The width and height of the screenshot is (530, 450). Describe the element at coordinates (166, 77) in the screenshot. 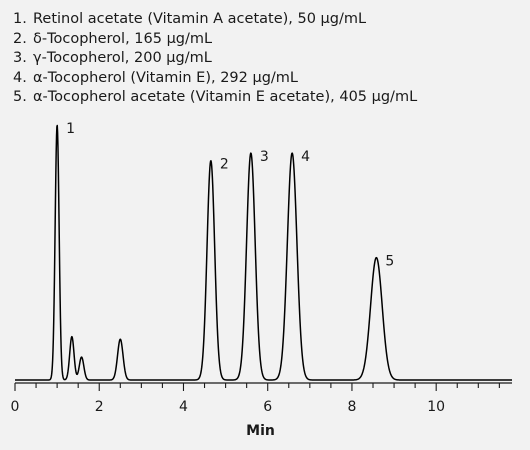

I see `legend-item-text: α-Tocopherol (Vitamin E), 292 µg/mL` at that location.